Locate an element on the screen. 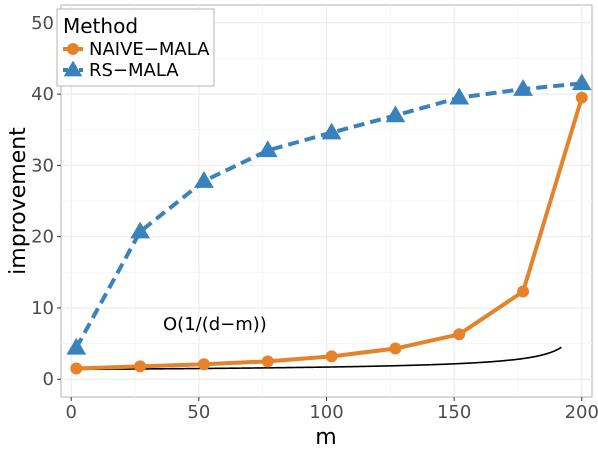 This screenshot has width=598, height=452. reference-curve is located at coordinates (319, 358).